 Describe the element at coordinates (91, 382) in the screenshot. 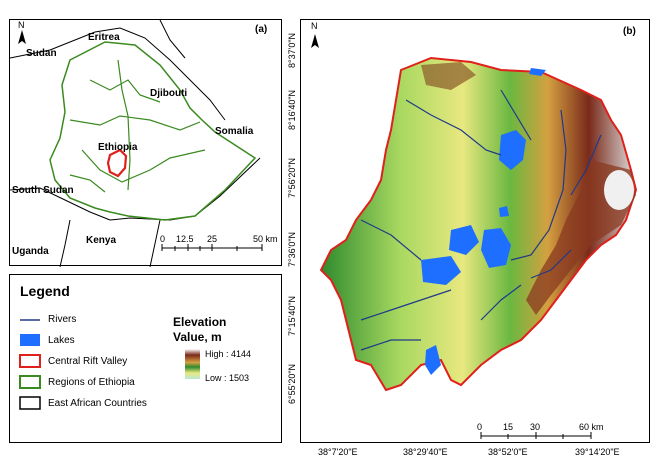

I see `legend-item-regions: Regions of Ethiopia` at that location.